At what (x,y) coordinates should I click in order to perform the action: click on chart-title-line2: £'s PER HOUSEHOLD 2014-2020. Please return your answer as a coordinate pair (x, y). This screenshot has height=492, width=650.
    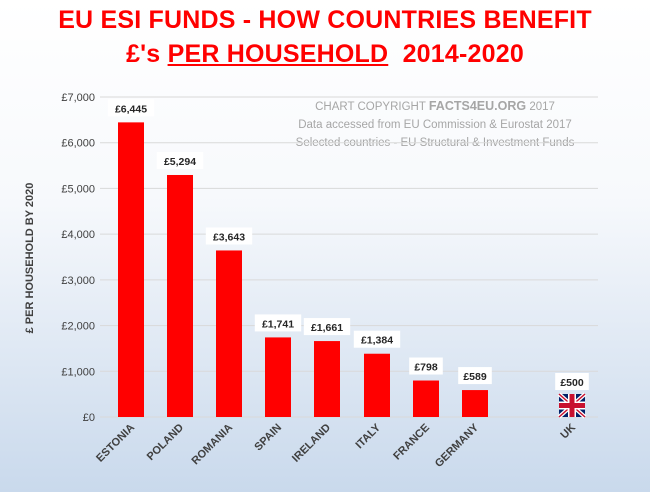
    Looking at the image, I should click on (325, 54).